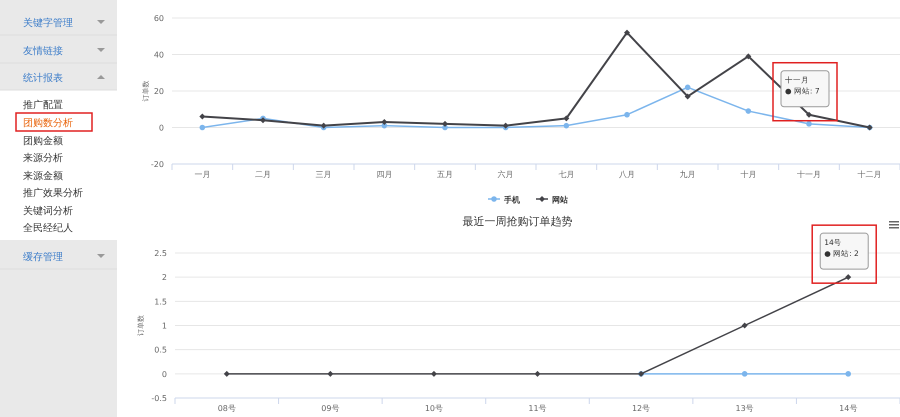 This screenshot has height=417, width=900. Describe the element at coordinates (160, 253) in the screenshot. I see `y-tick-label: 2.5` at that location.